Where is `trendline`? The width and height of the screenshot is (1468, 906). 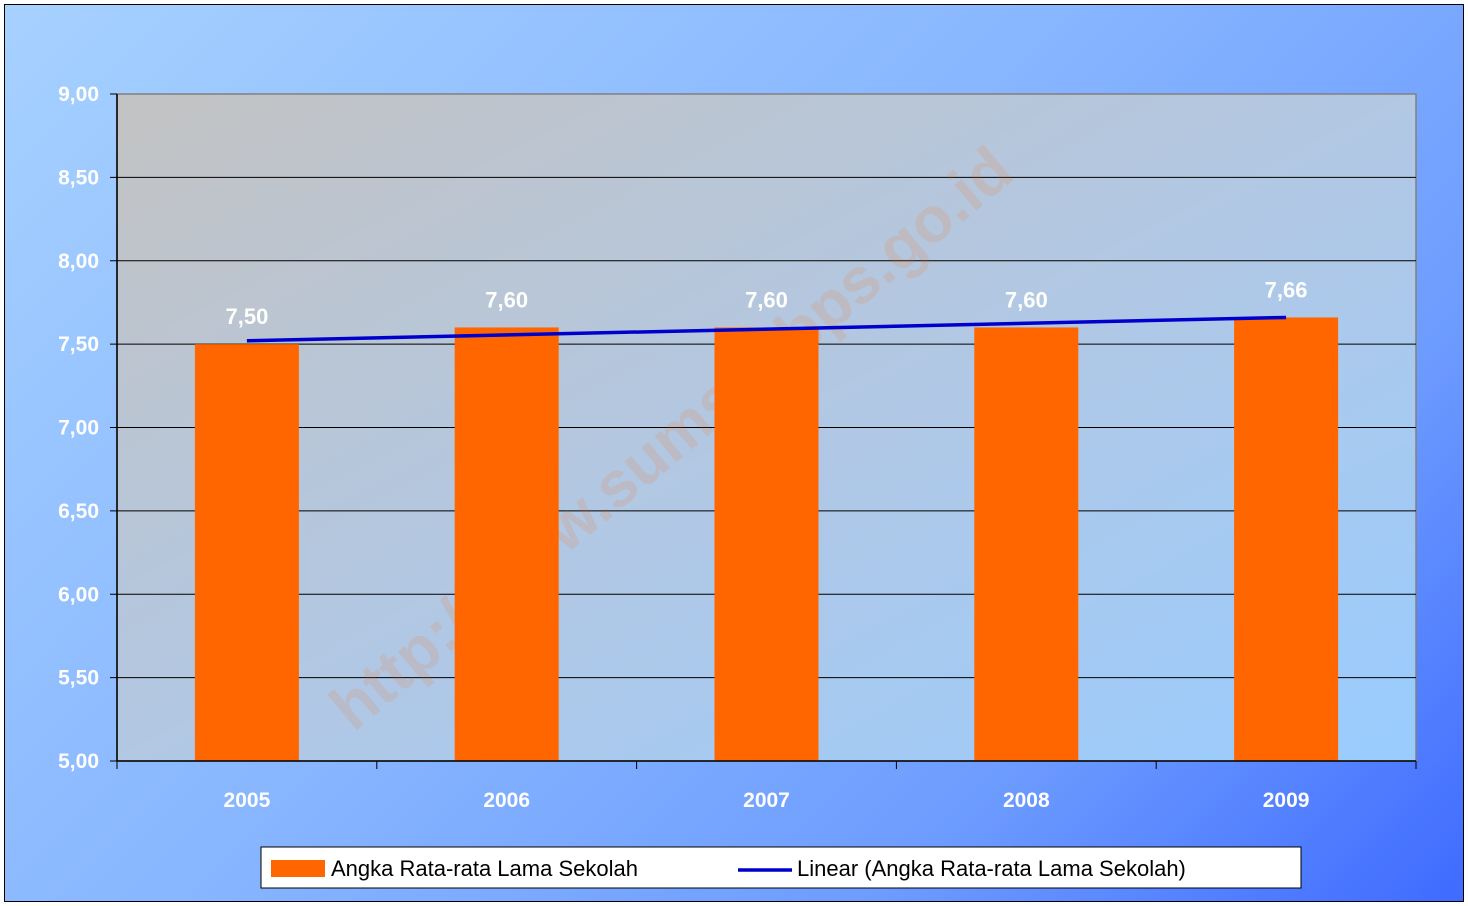
trendline is located at coordinates (766, 329).